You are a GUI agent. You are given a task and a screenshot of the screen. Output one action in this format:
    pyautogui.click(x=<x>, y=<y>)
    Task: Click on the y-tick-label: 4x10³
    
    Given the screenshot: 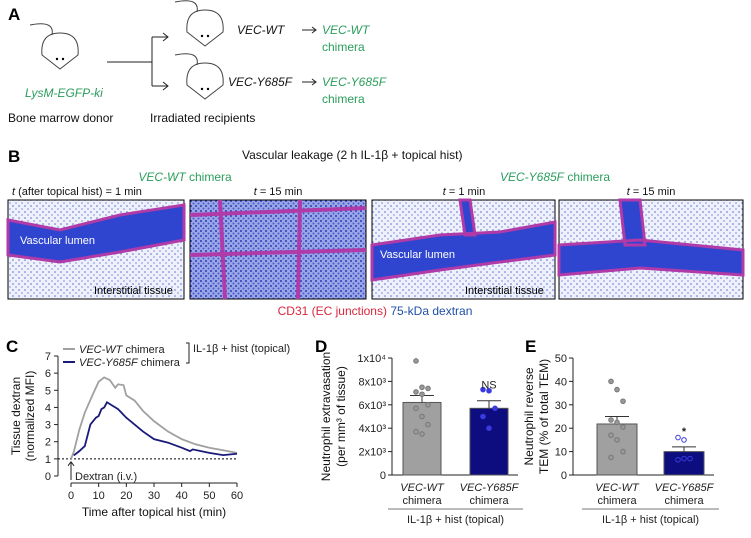 What is the action you would take?
    pyautogui.click(x=372, y=429)
    